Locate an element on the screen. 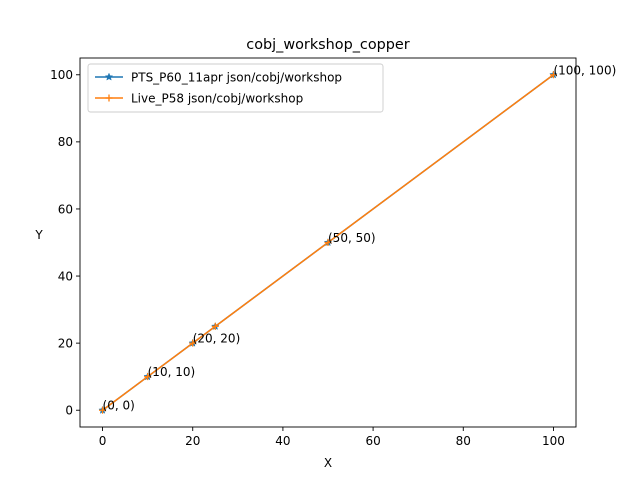 This screenshot has height=480, width=640. y-tick-label: 100 is located at coordinates (61, 75).